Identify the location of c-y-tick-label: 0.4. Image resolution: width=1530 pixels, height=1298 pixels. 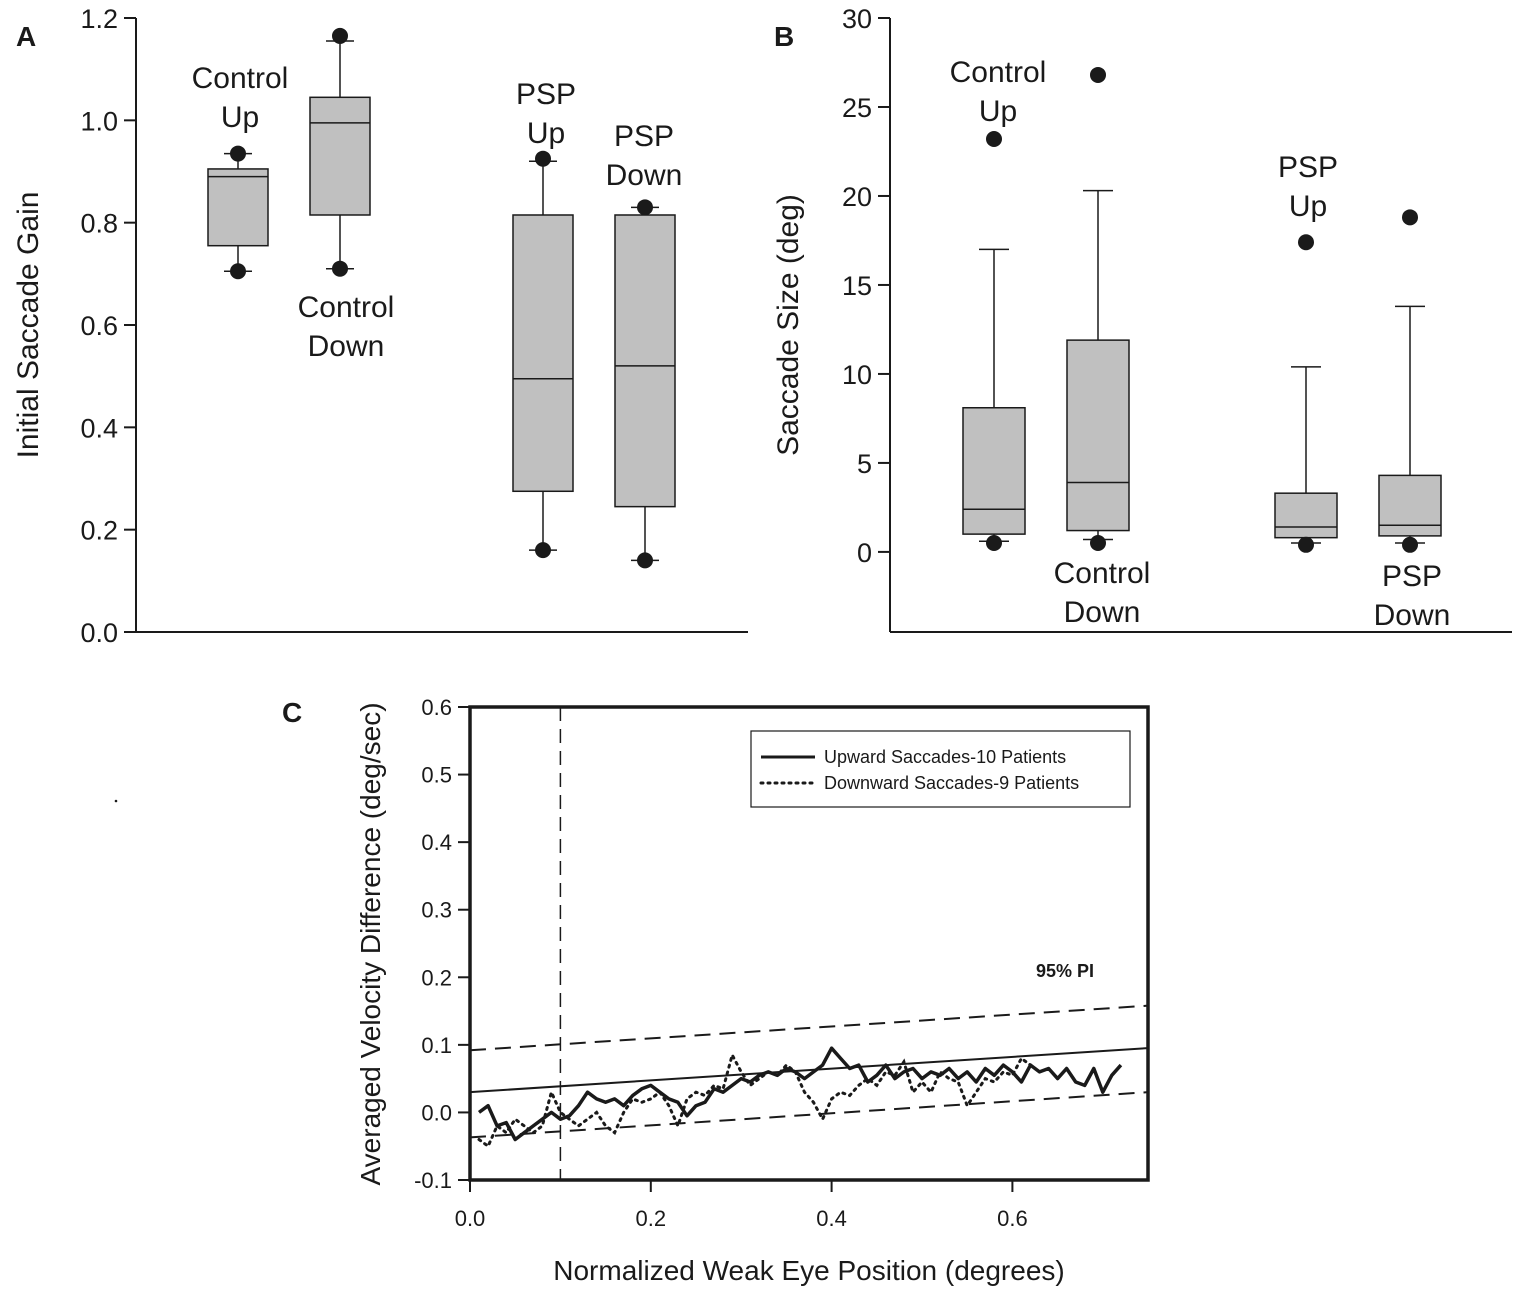
(436, 842).